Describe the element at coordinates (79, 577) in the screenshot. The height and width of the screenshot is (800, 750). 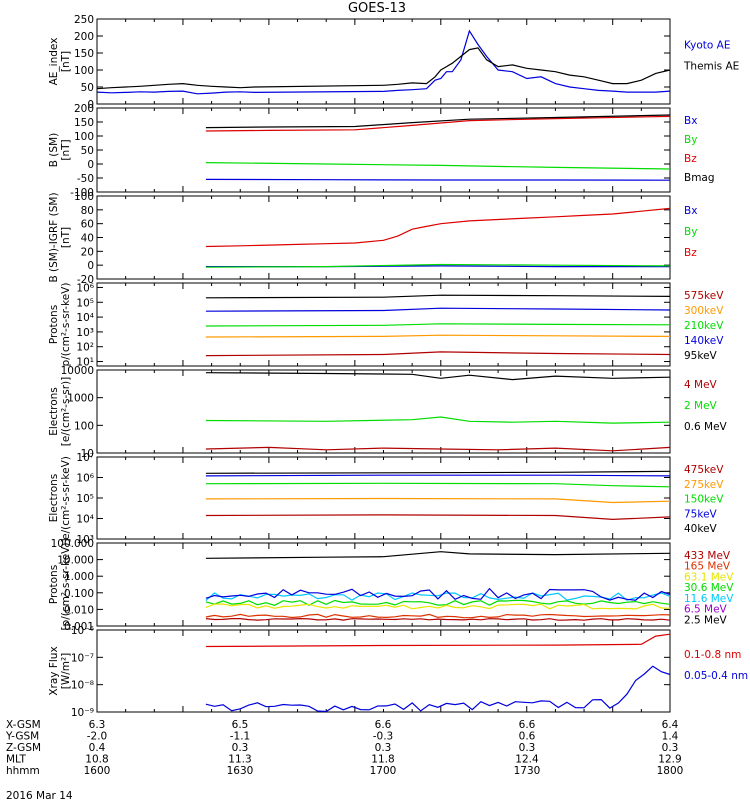
I see `y-tick-label: 1.000` at that location.